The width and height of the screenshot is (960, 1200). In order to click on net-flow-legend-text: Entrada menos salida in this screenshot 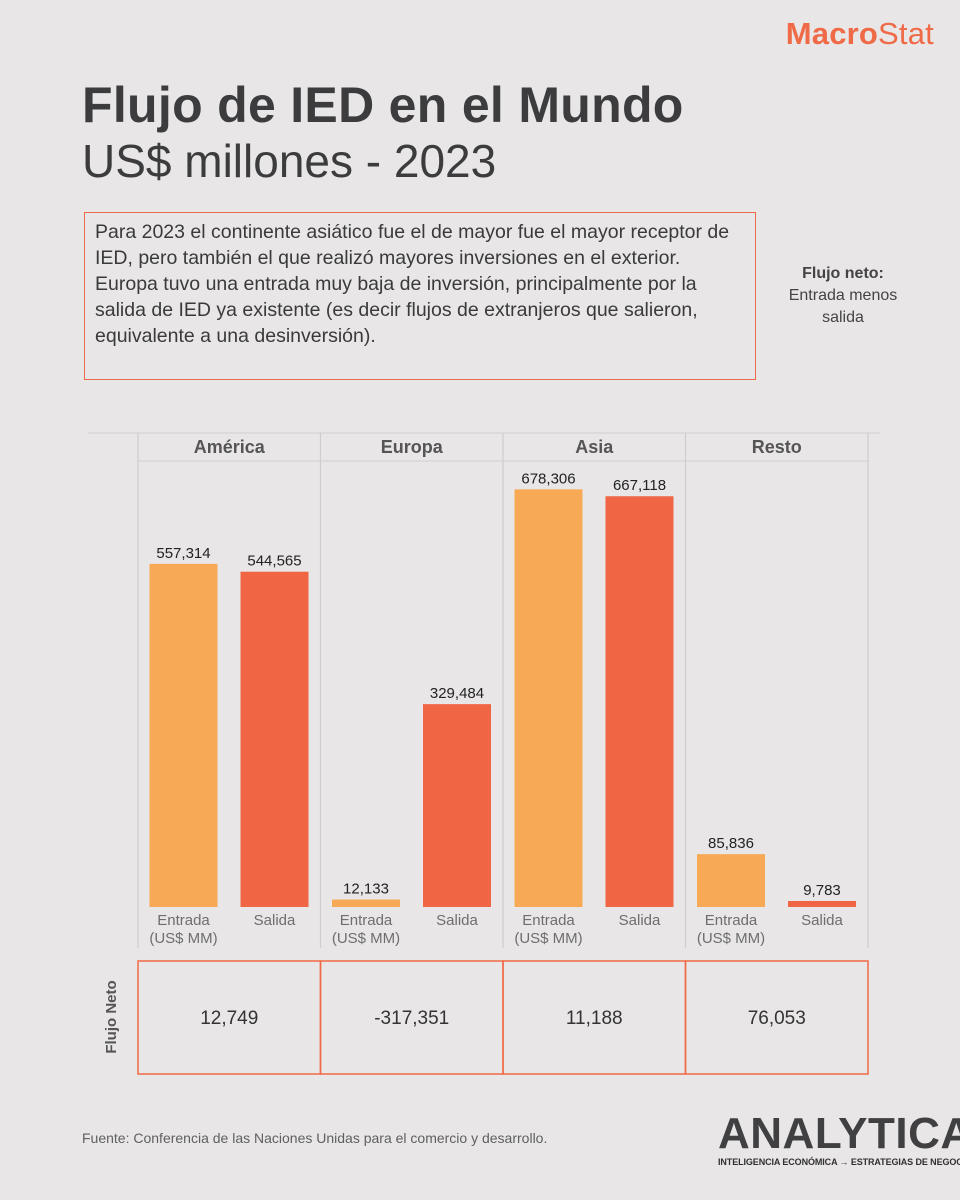, I will do `click(843, 306)`.